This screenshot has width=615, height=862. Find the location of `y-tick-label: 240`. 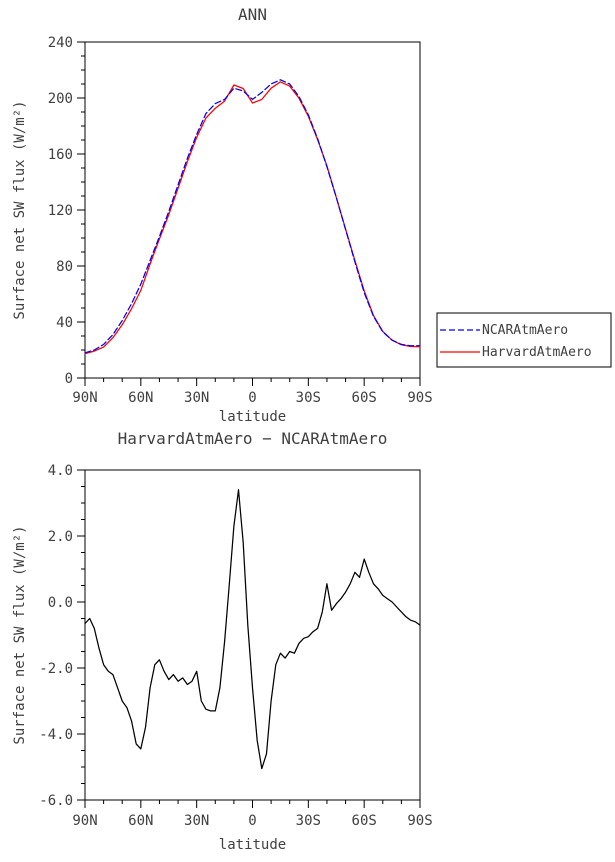

y-tick-label: 240 is located at coordinates (60, 43).